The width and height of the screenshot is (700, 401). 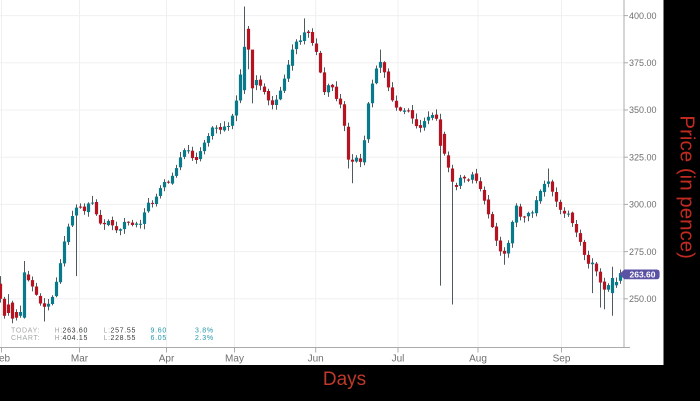 I want to click on svg-text: 9.60, so click(x=159, y=331).